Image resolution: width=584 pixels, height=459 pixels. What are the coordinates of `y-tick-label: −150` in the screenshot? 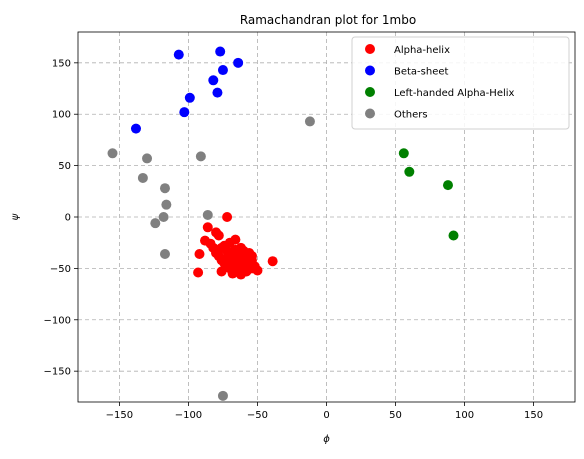 It's located at (57, 372).